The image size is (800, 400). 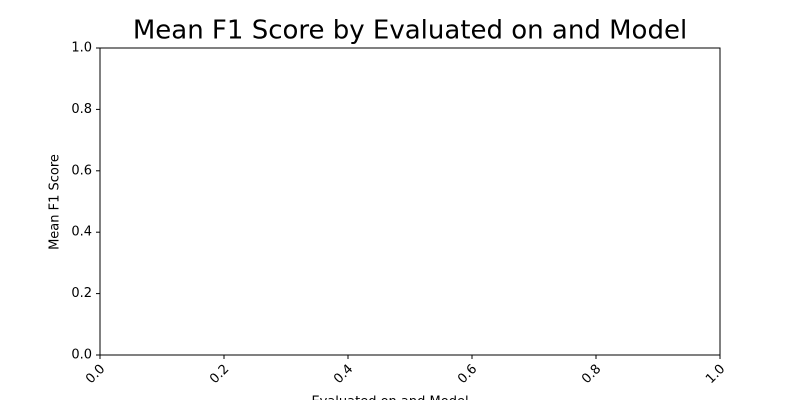 What do you see at coordinates (81, 109) in the screenshot?
I see `y-tick-label: 0.8` at bounding box center [81, 109].